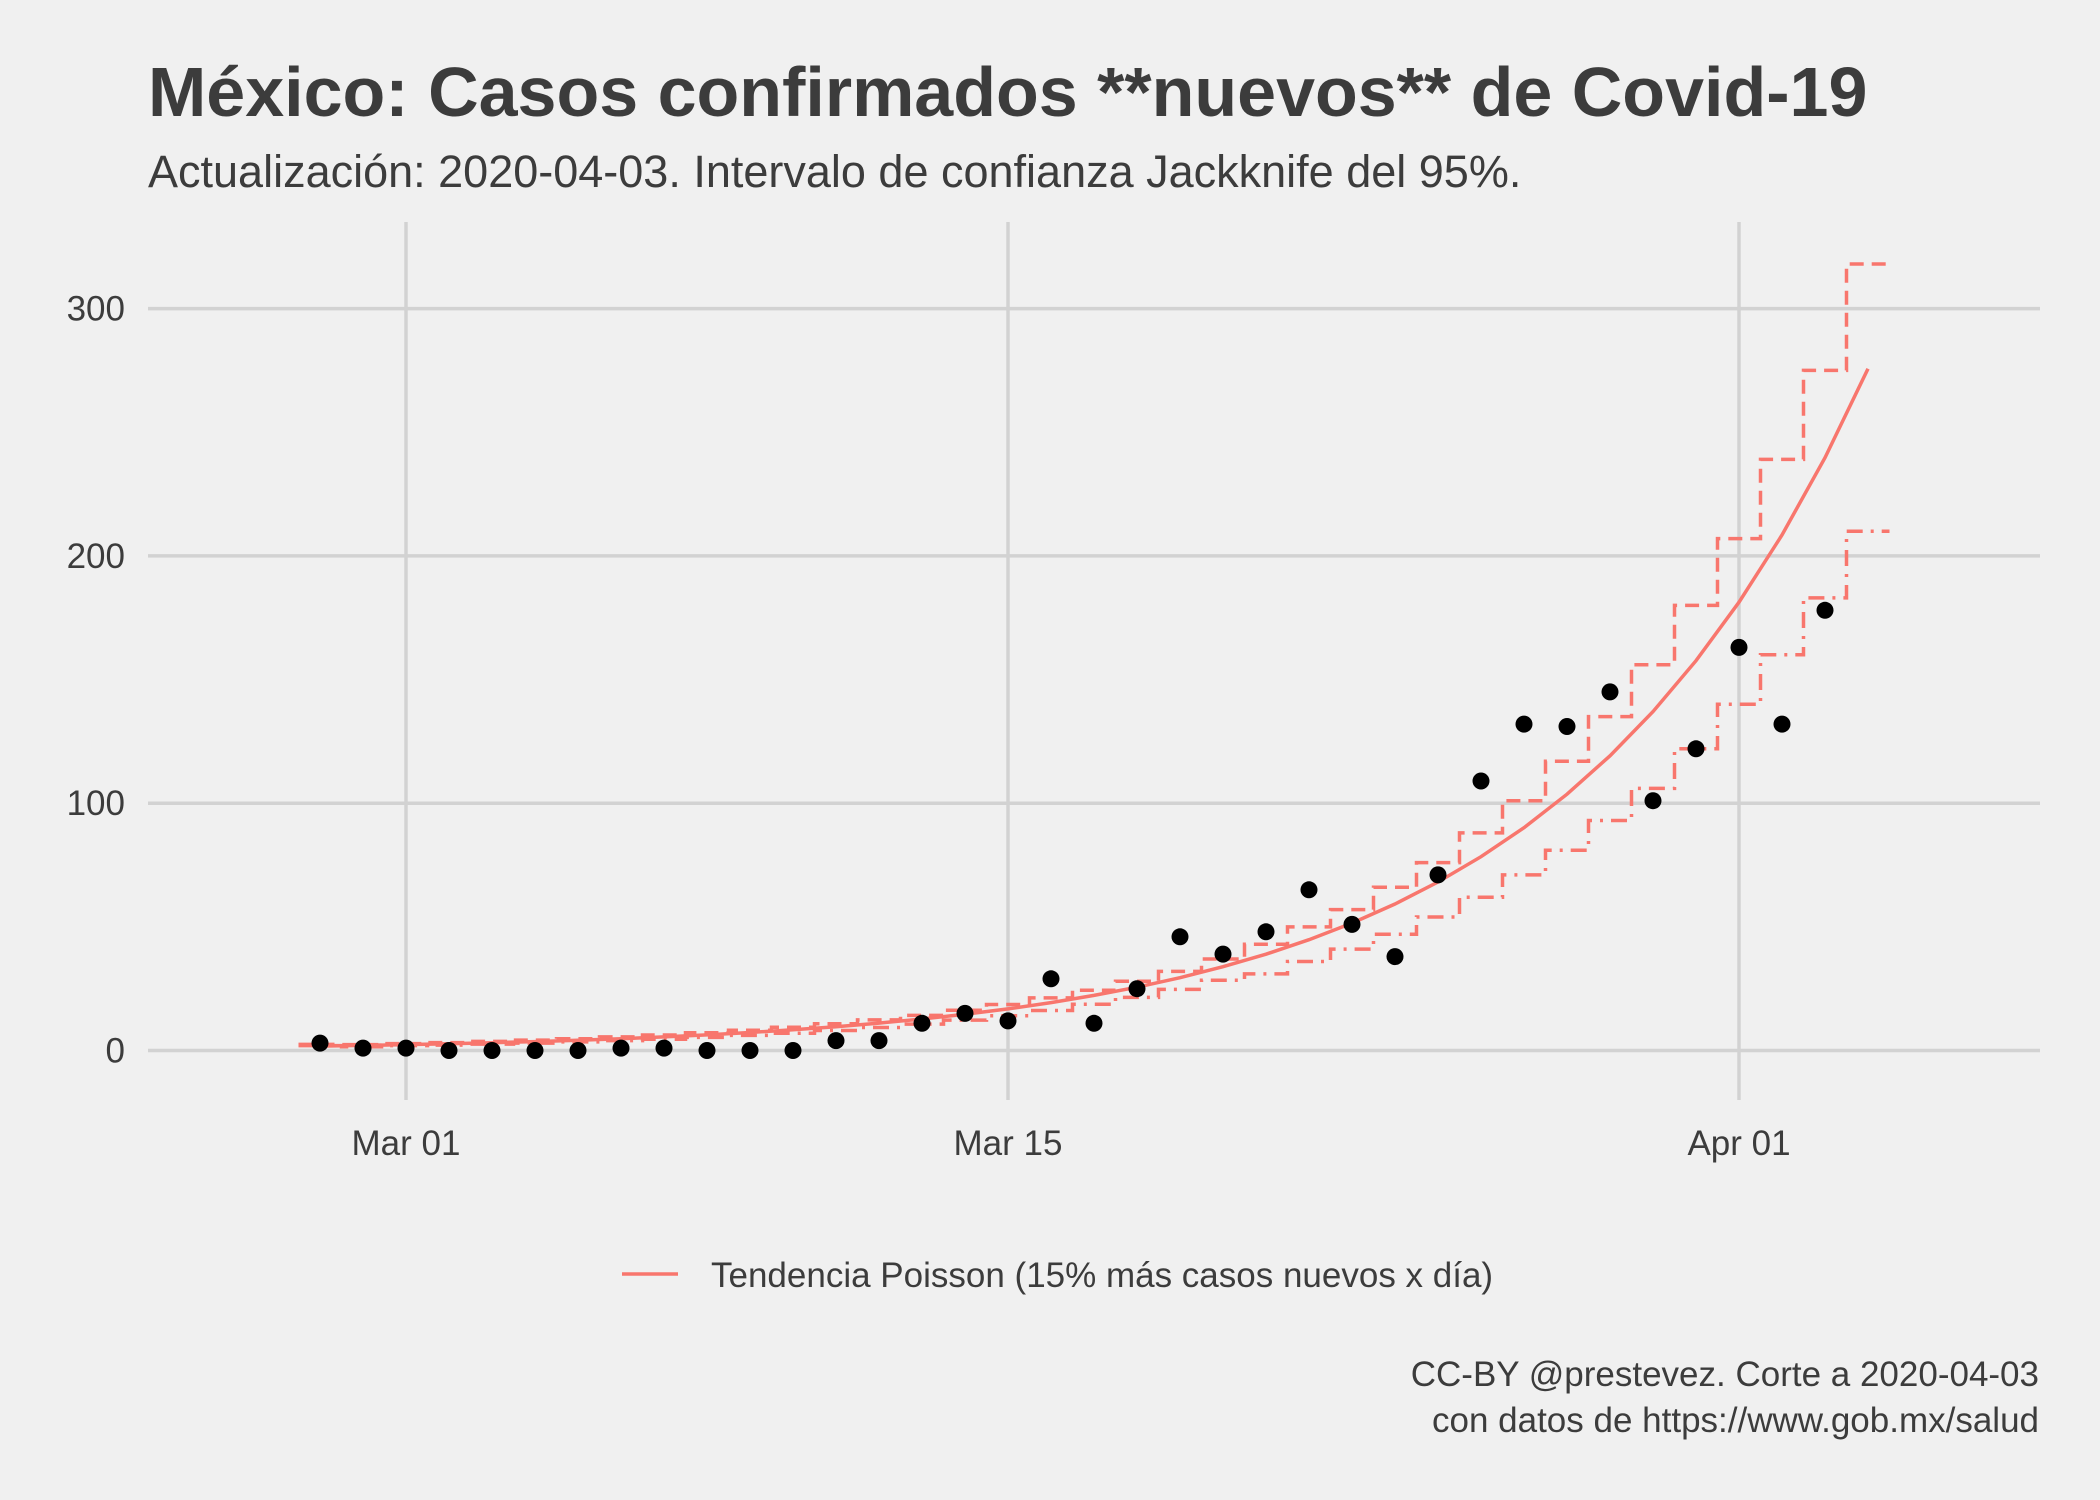  I want to click on caption-line-2: con datos de https://www.gob.mx/salud, so click(1735, 1420).